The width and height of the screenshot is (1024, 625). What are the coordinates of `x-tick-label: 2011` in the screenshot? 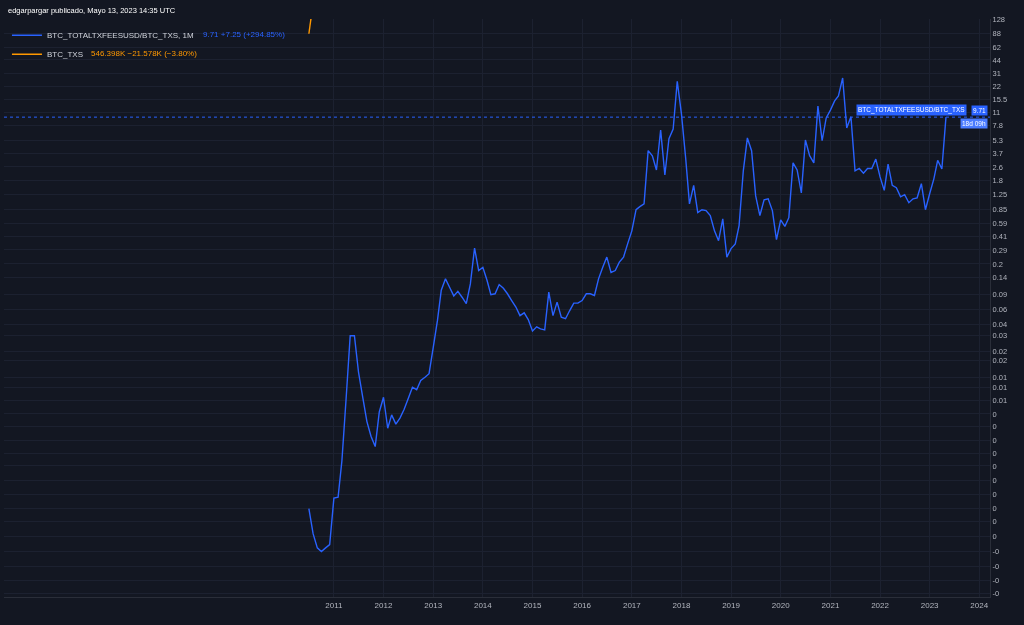 It's located at (334, 605).